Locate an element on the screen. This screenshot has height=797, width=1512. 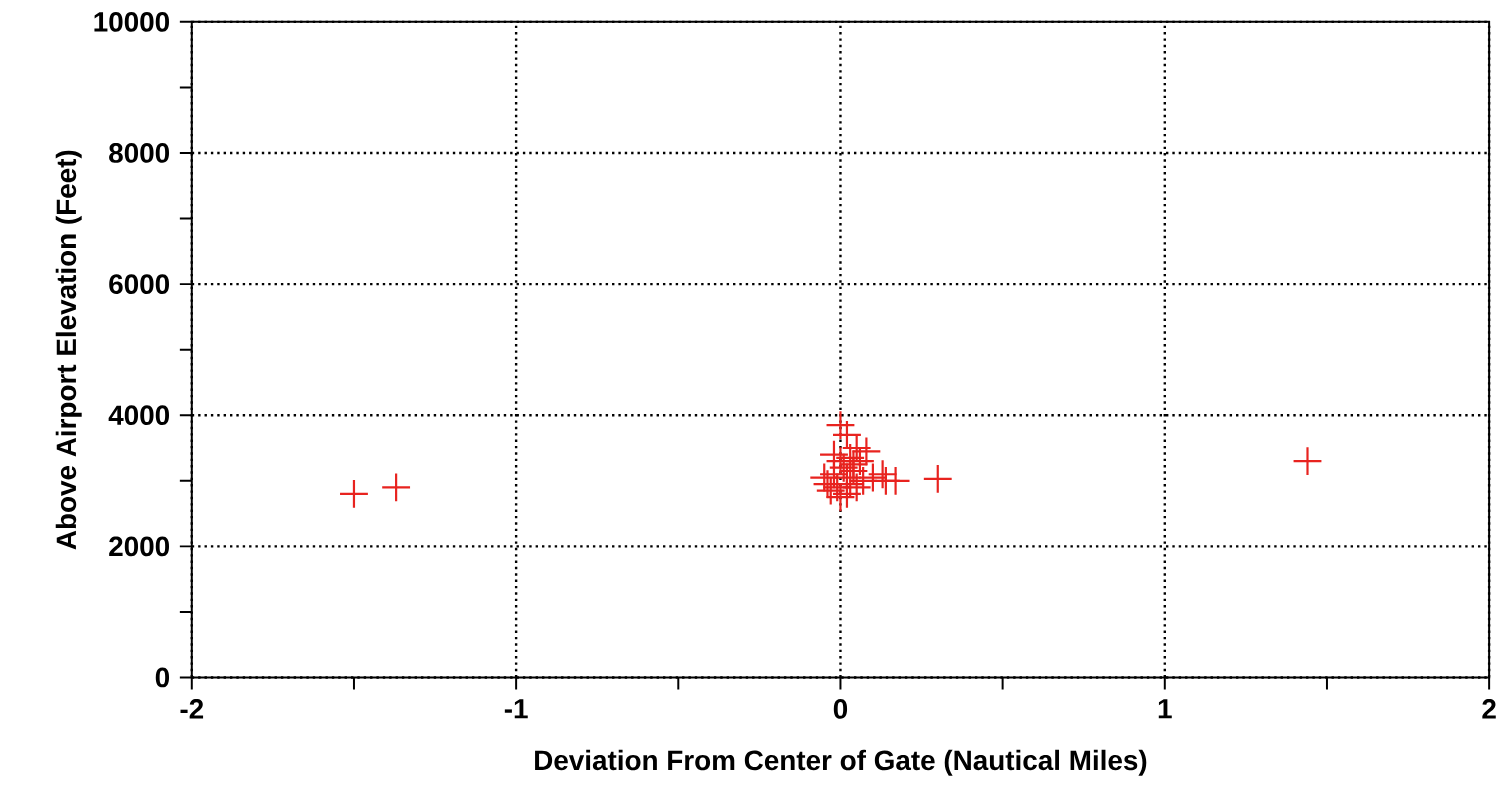
y-tick-label: 10000 is located at coordinates (132, 22).